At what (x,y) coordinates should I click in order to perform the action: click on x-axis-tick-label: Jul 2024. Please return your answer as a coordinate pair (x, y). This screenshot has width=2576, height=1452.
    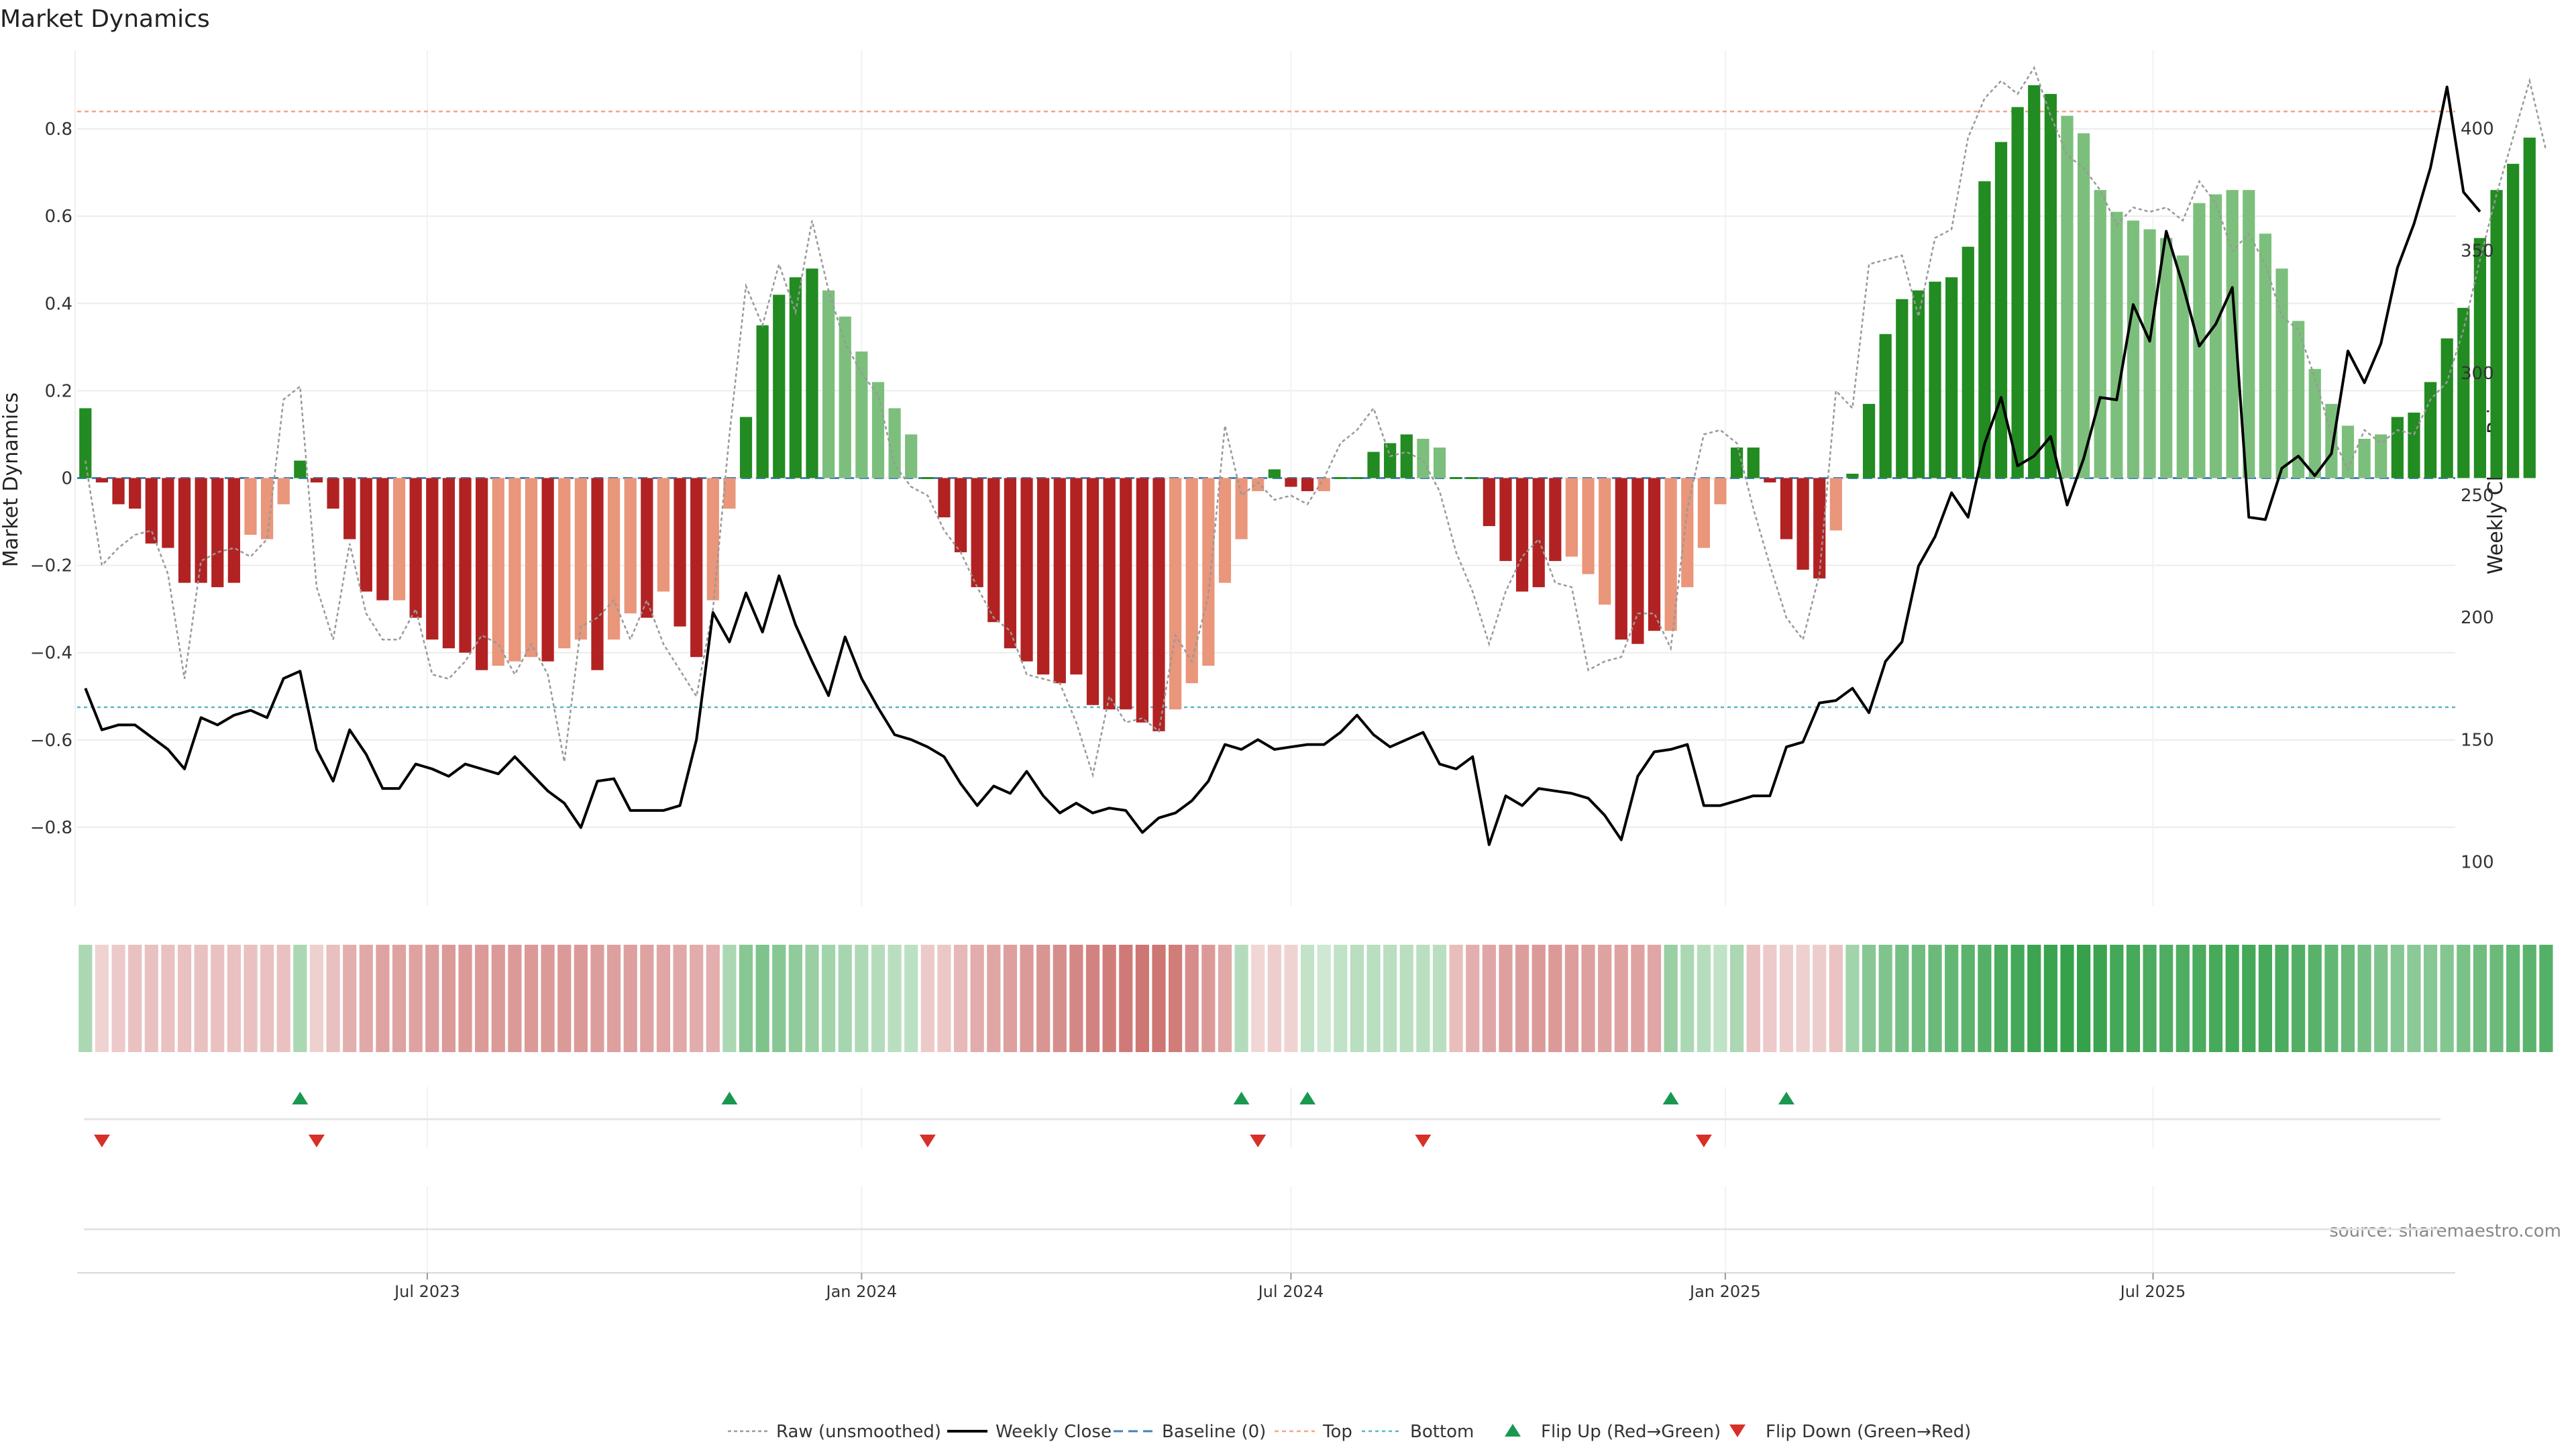
    Looking at the image, I should click on (1290, 1291).